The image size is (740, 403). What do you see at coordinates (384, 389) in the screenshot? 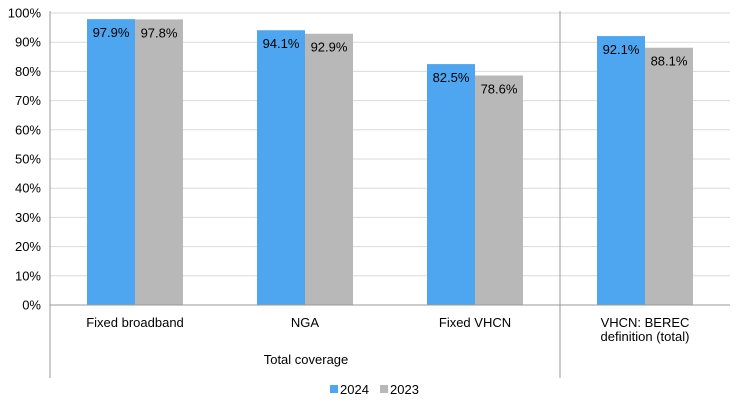
I see `legend-swatch-2023` at bounding box center [384, 389].